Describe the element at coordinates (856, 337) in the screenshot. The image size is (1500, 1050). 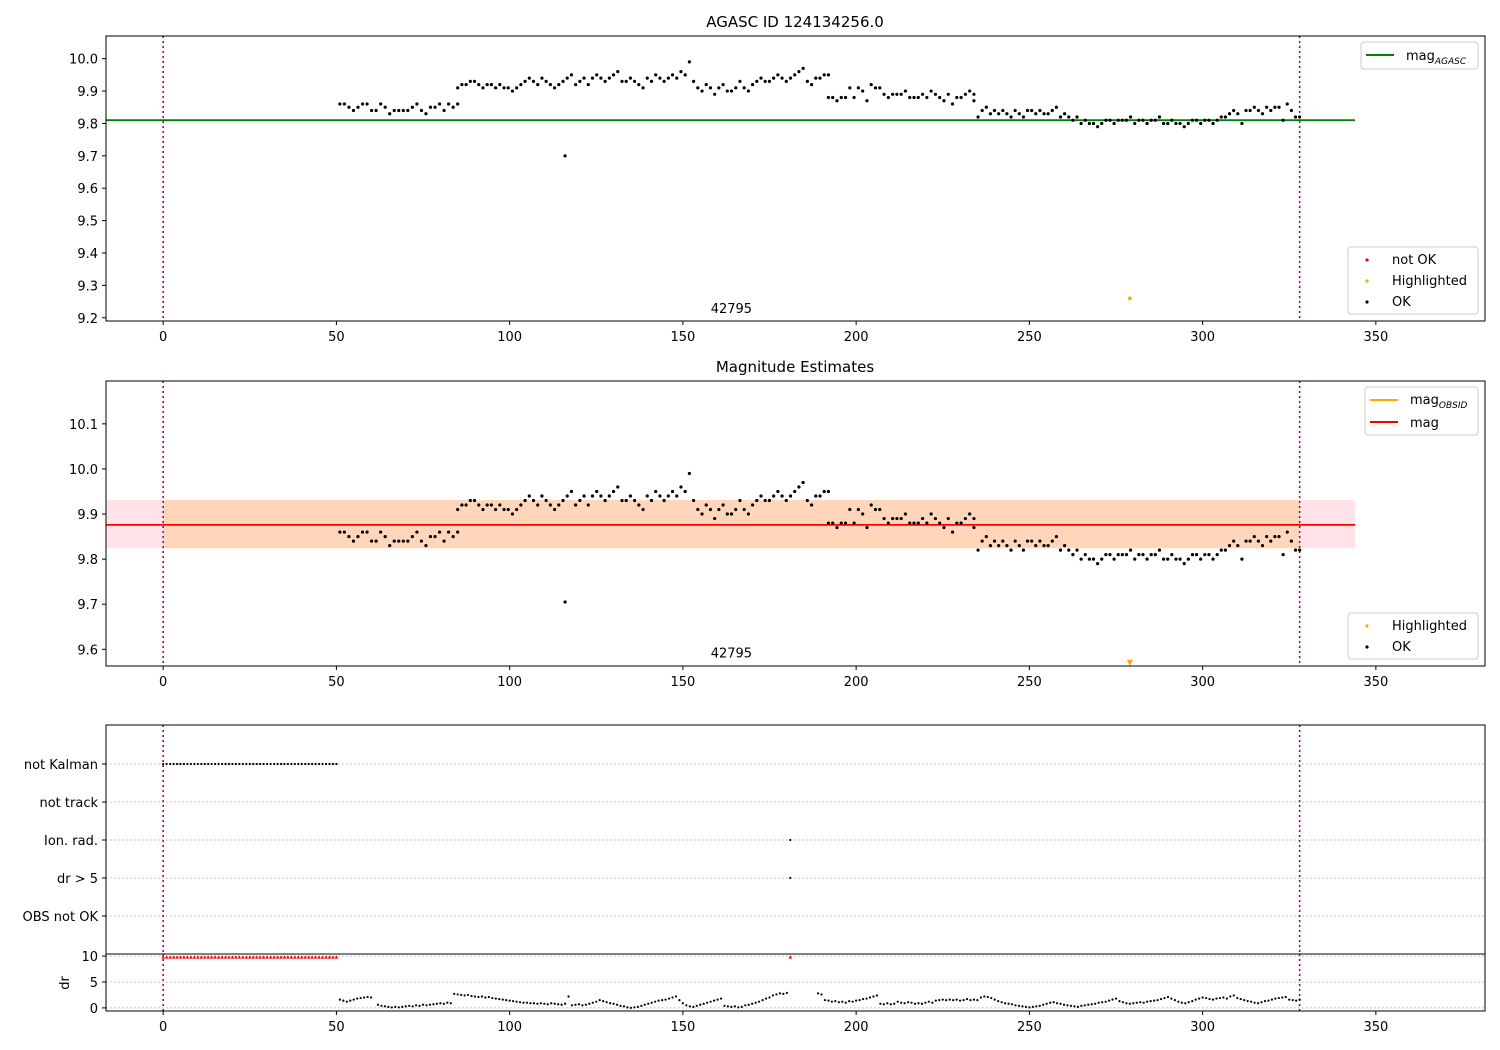
I see `p1-xtick-label-4: 200` at that location.